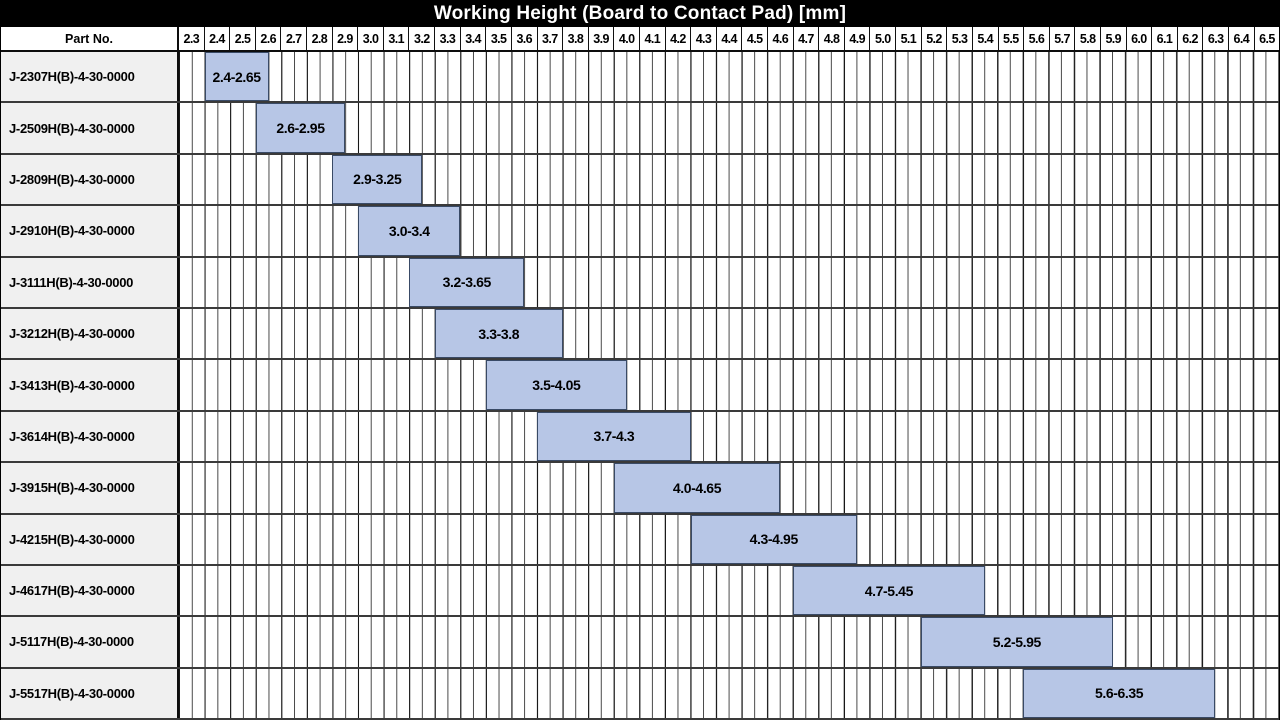 The width and height of the screenshot is (1280, 720). I want to click on axis-tick-label: 5.3, so click(959, 38).